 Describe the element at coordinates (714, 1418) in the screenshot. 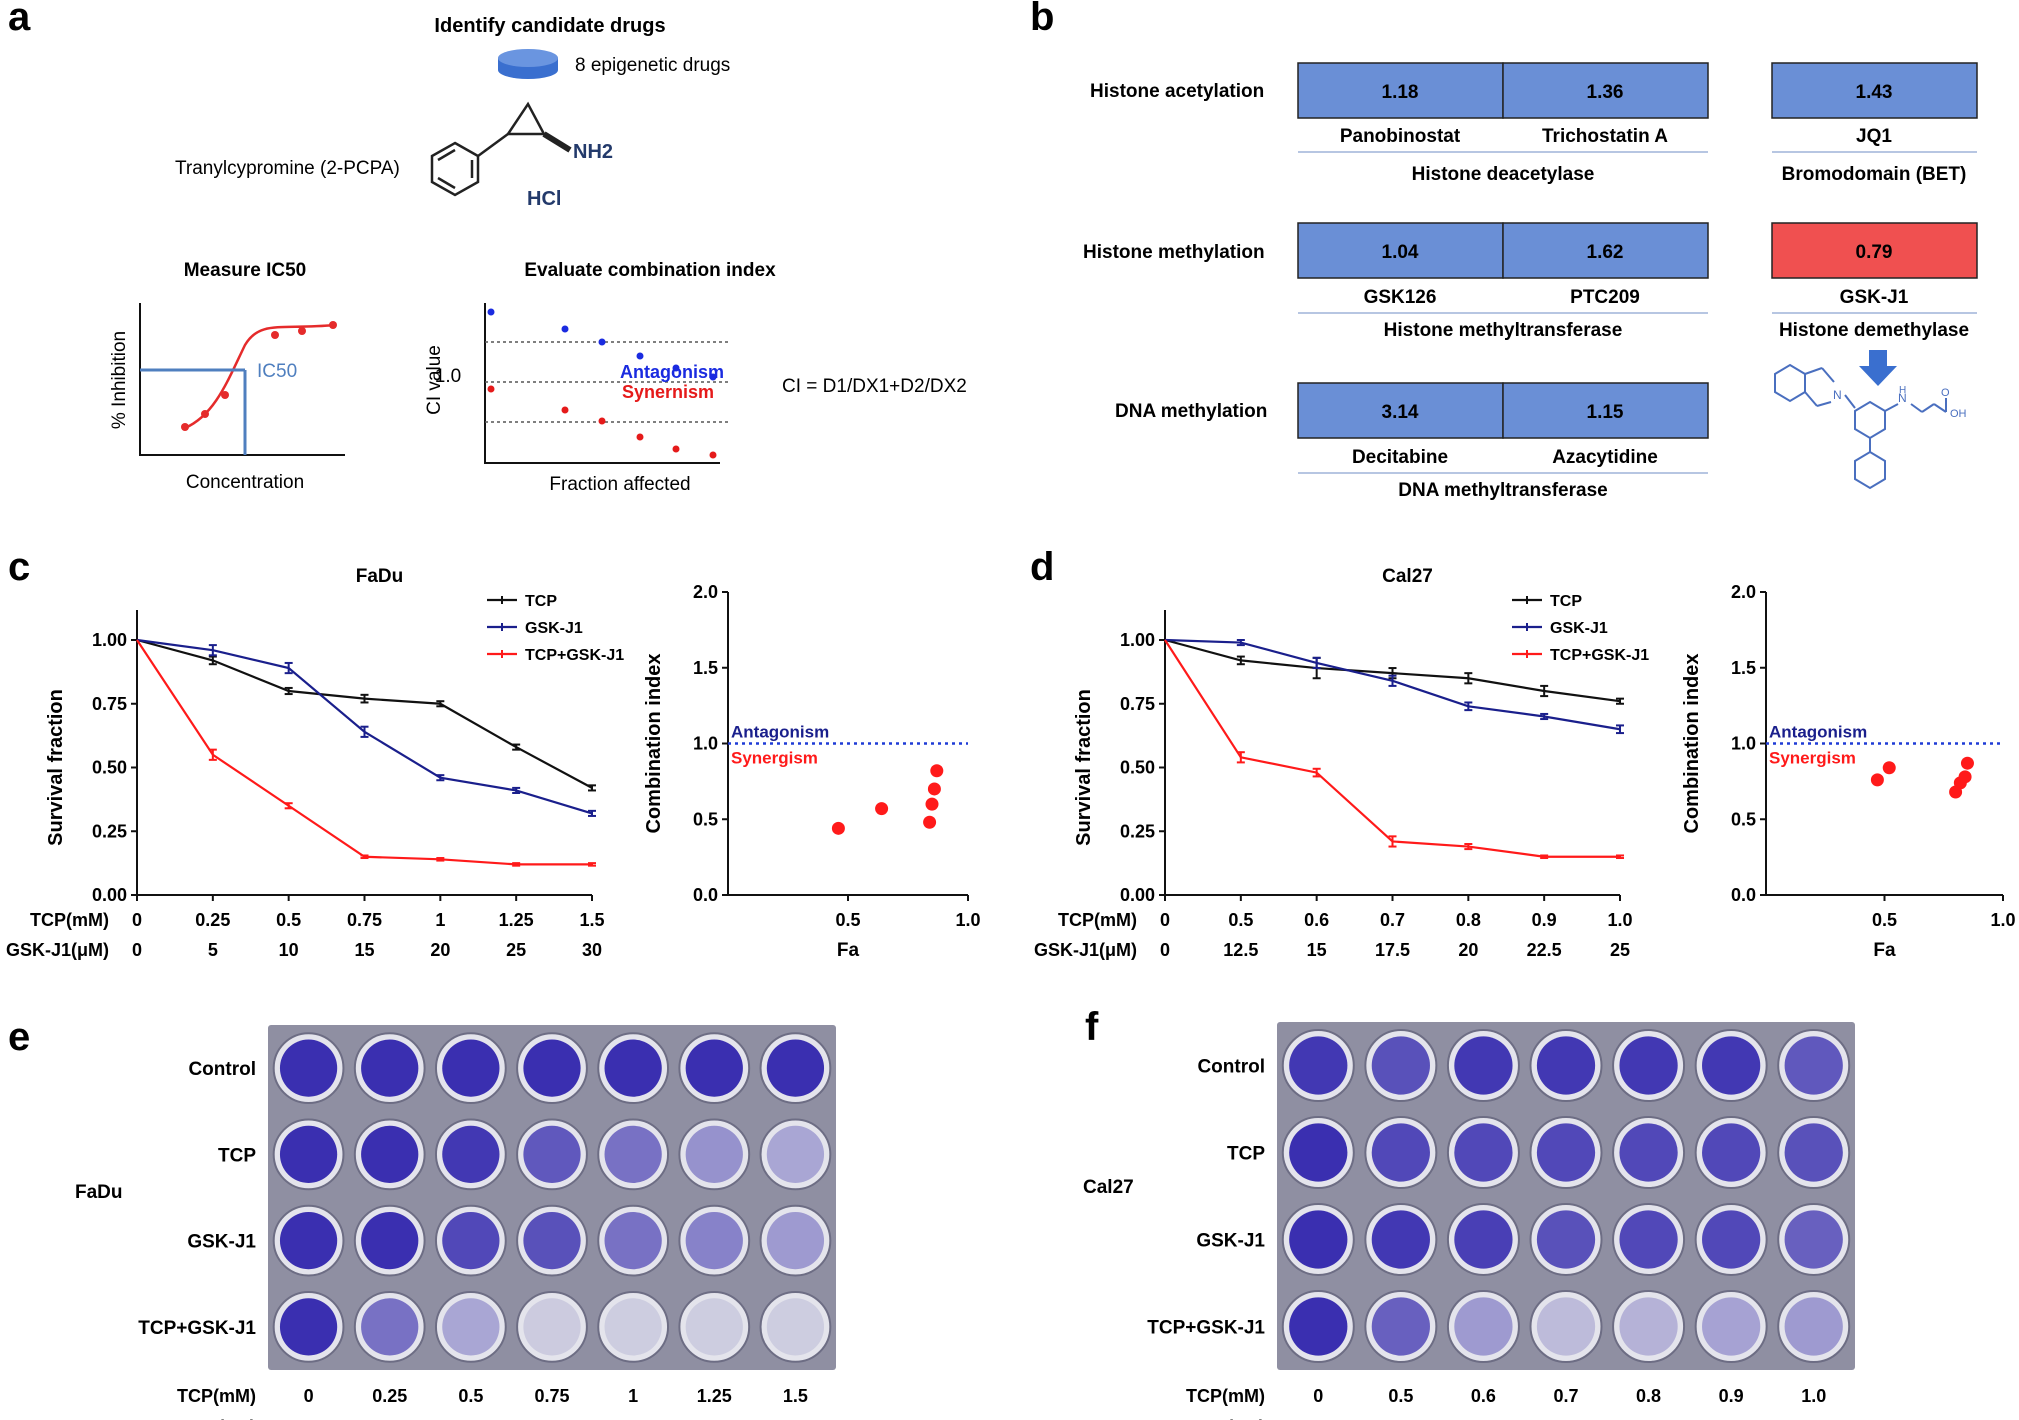

I see `plate-col-row2: 25` at that location.